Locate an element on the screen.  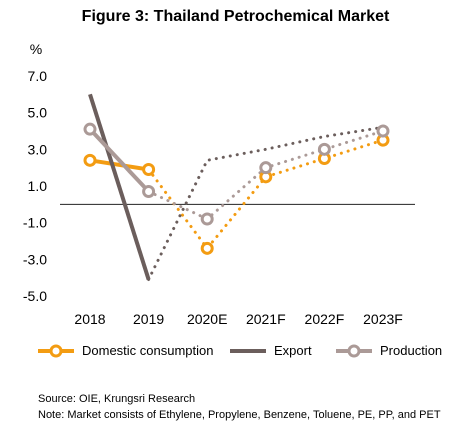
production-actual-line is located at coordinates (119, 160).